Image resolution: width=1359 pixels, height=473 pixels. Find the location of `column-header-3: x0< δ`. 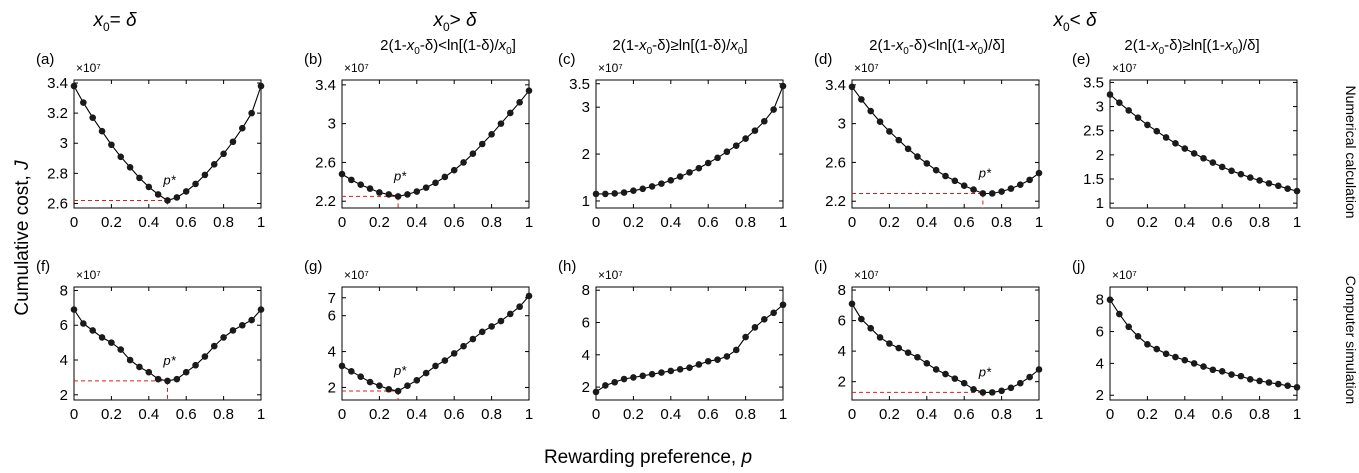

column-header-3: x0< δ is located at coordinates (1074, 22).